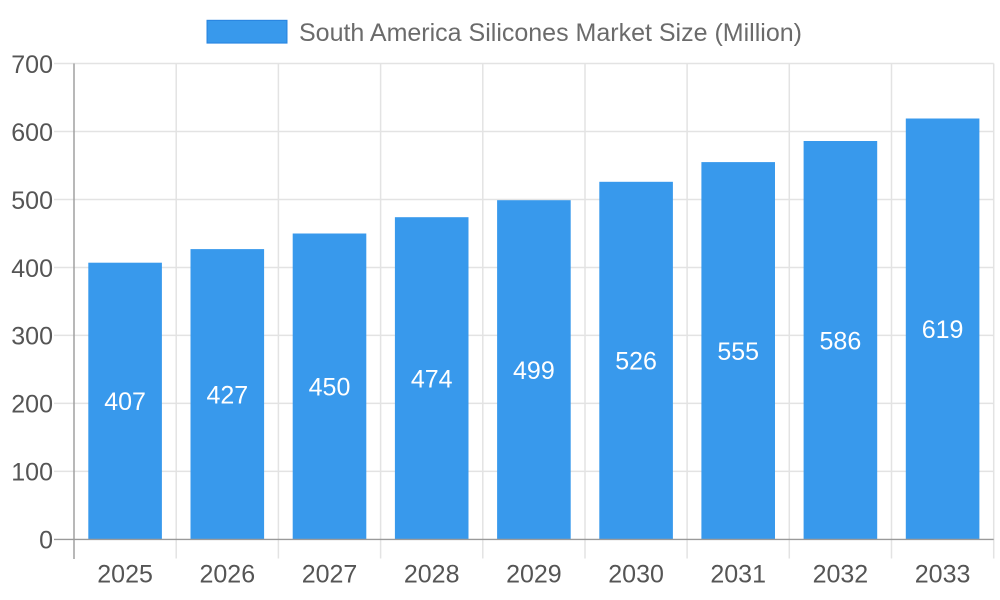 The width and height of the screenshot is (1000, 600). I want to click on svg-text: 2026, so click(227, 575).